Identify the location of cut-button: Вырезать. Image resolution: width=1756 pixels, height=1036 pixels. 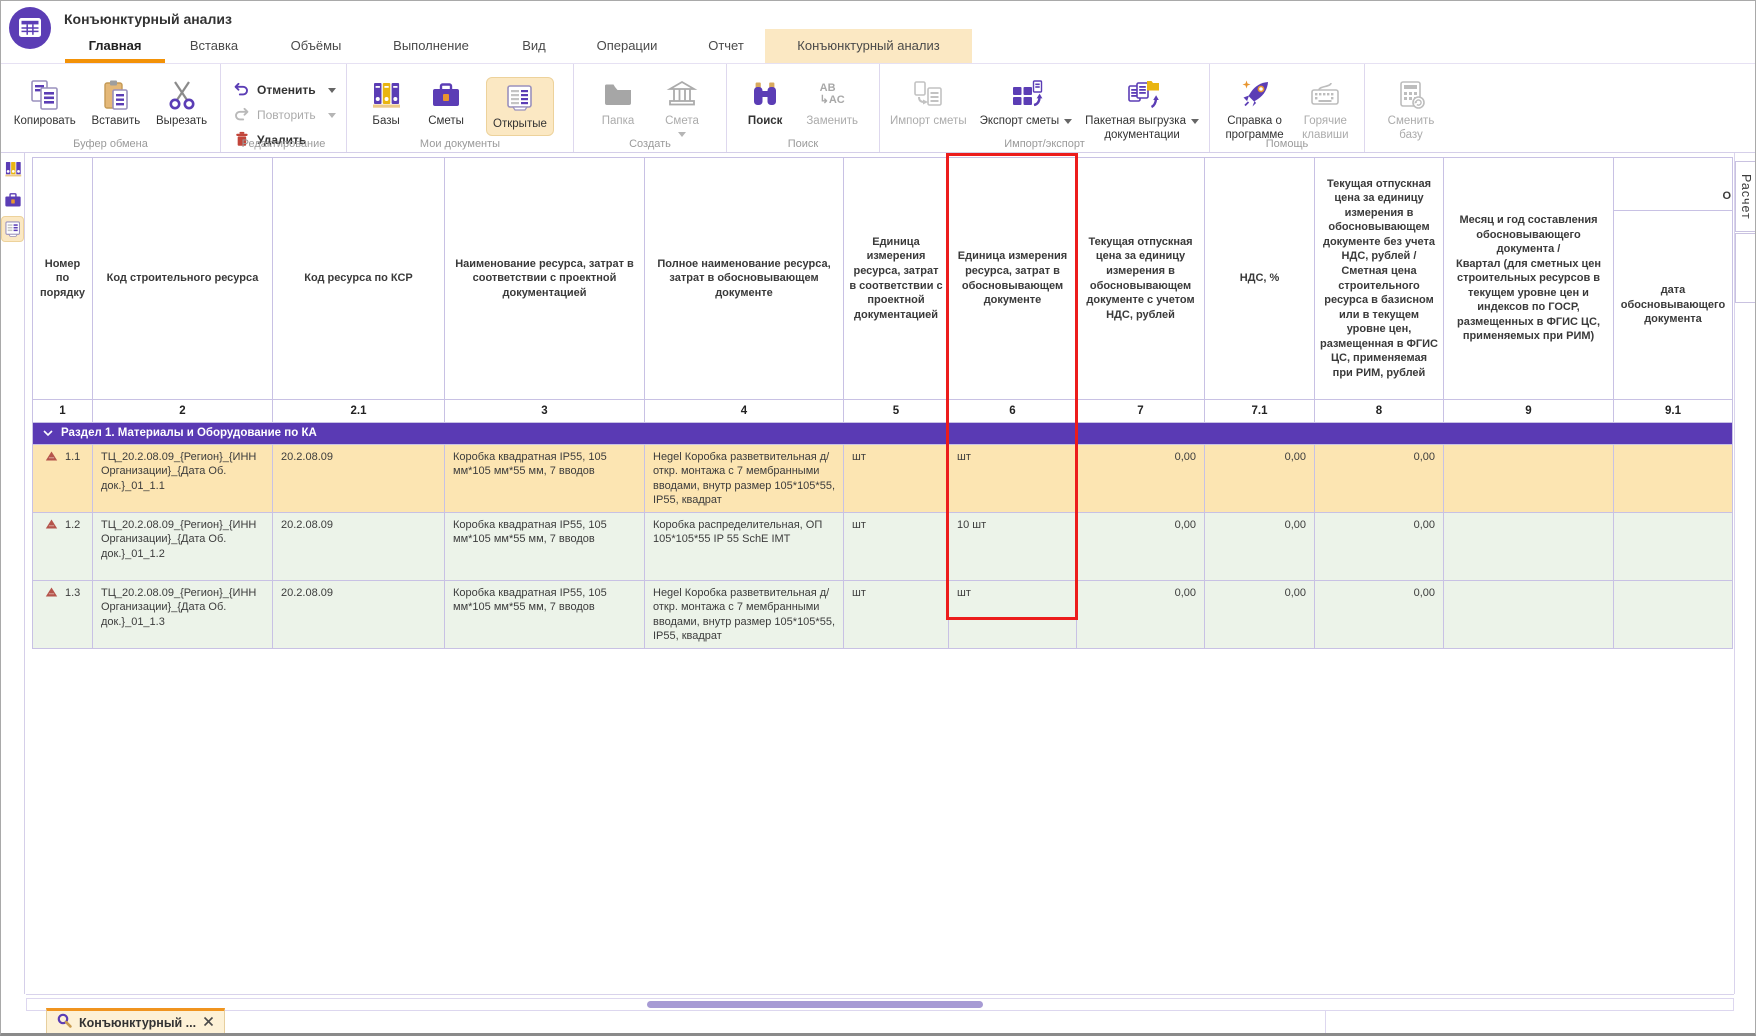
(181, 103).